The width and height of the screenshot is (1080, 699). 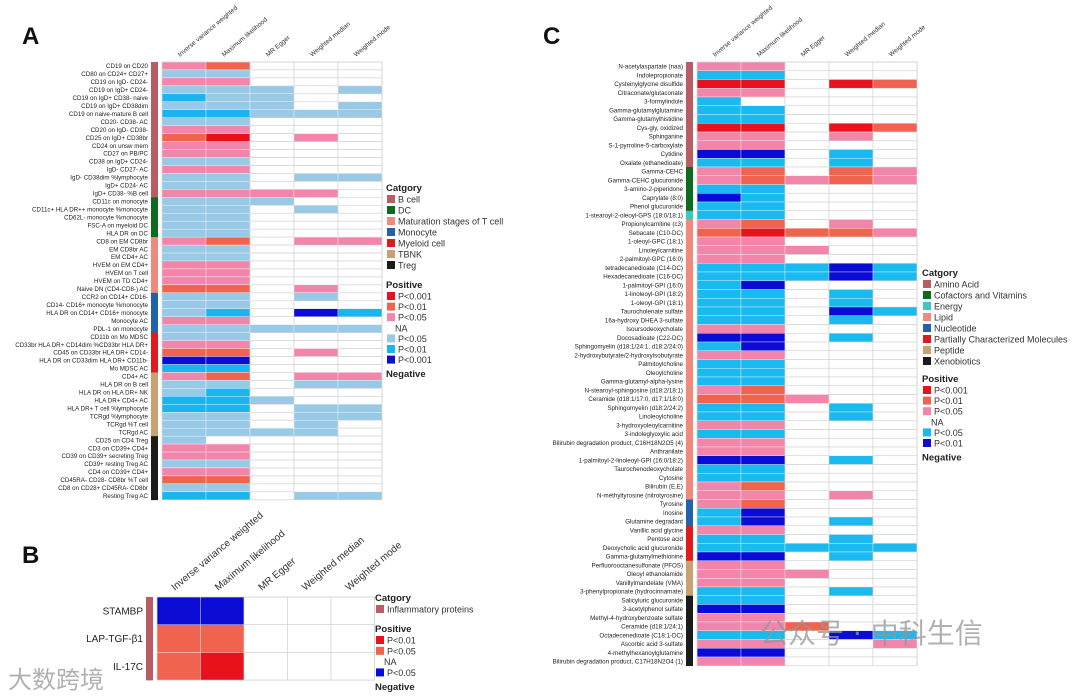 I want to click on row-label: 1-linoleoyl-GPI (18:2), so click(x=654, y=294).